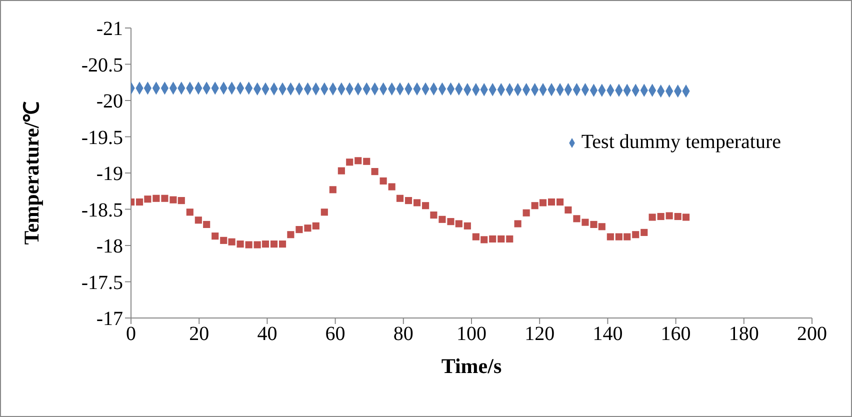 Image resolution: width=852 pixels, height=417 pixels. What do you see at coordinates (681, 142) in the screenshot?
I see `legend-label: Test dummy temperature` at bounding box center [681, 142].